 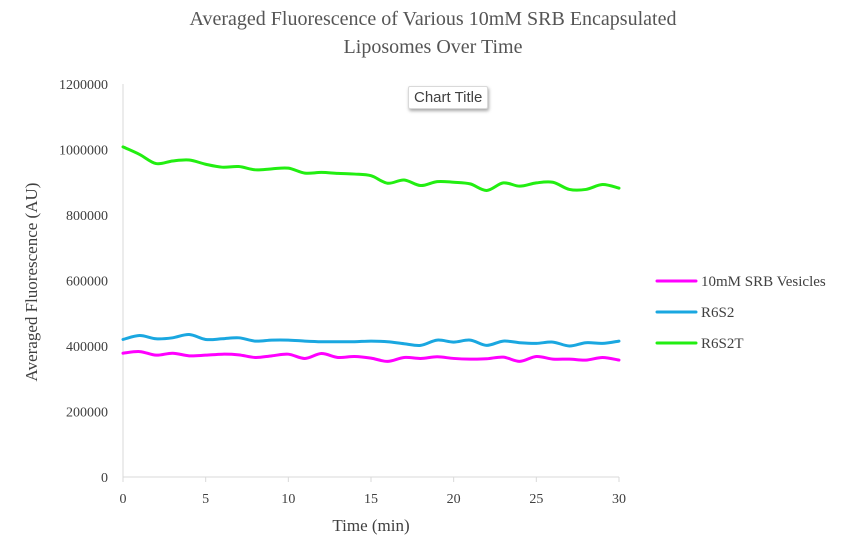 What do you see at coordinates (722, 344) in the screenshot?
I see `legend-label-r6s2t: R6S2T` at bounding box center [722, 344].